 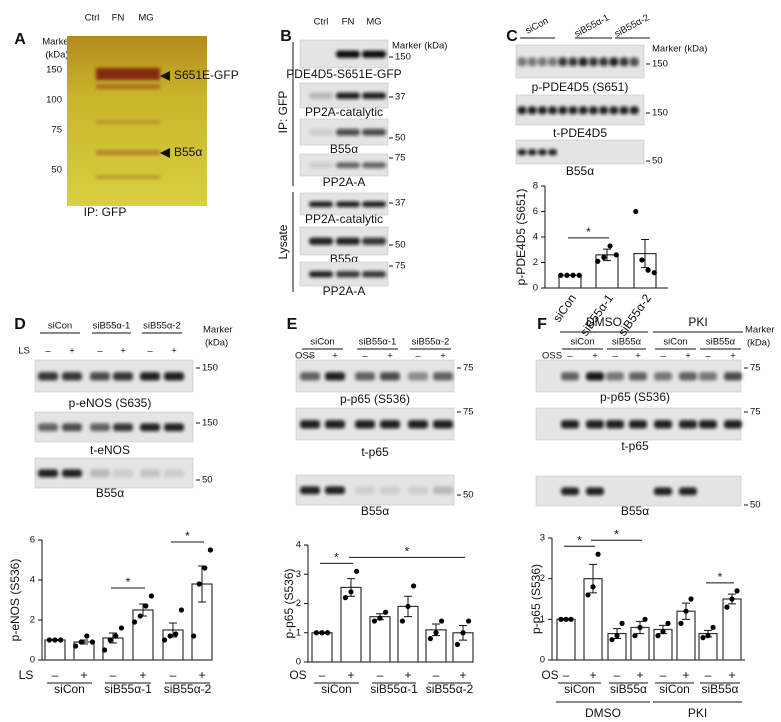 What do you see at coordinates (592, 25) in the screenshot?
I see `lane-label: siB55α-1` at bounding box center [592, 25].